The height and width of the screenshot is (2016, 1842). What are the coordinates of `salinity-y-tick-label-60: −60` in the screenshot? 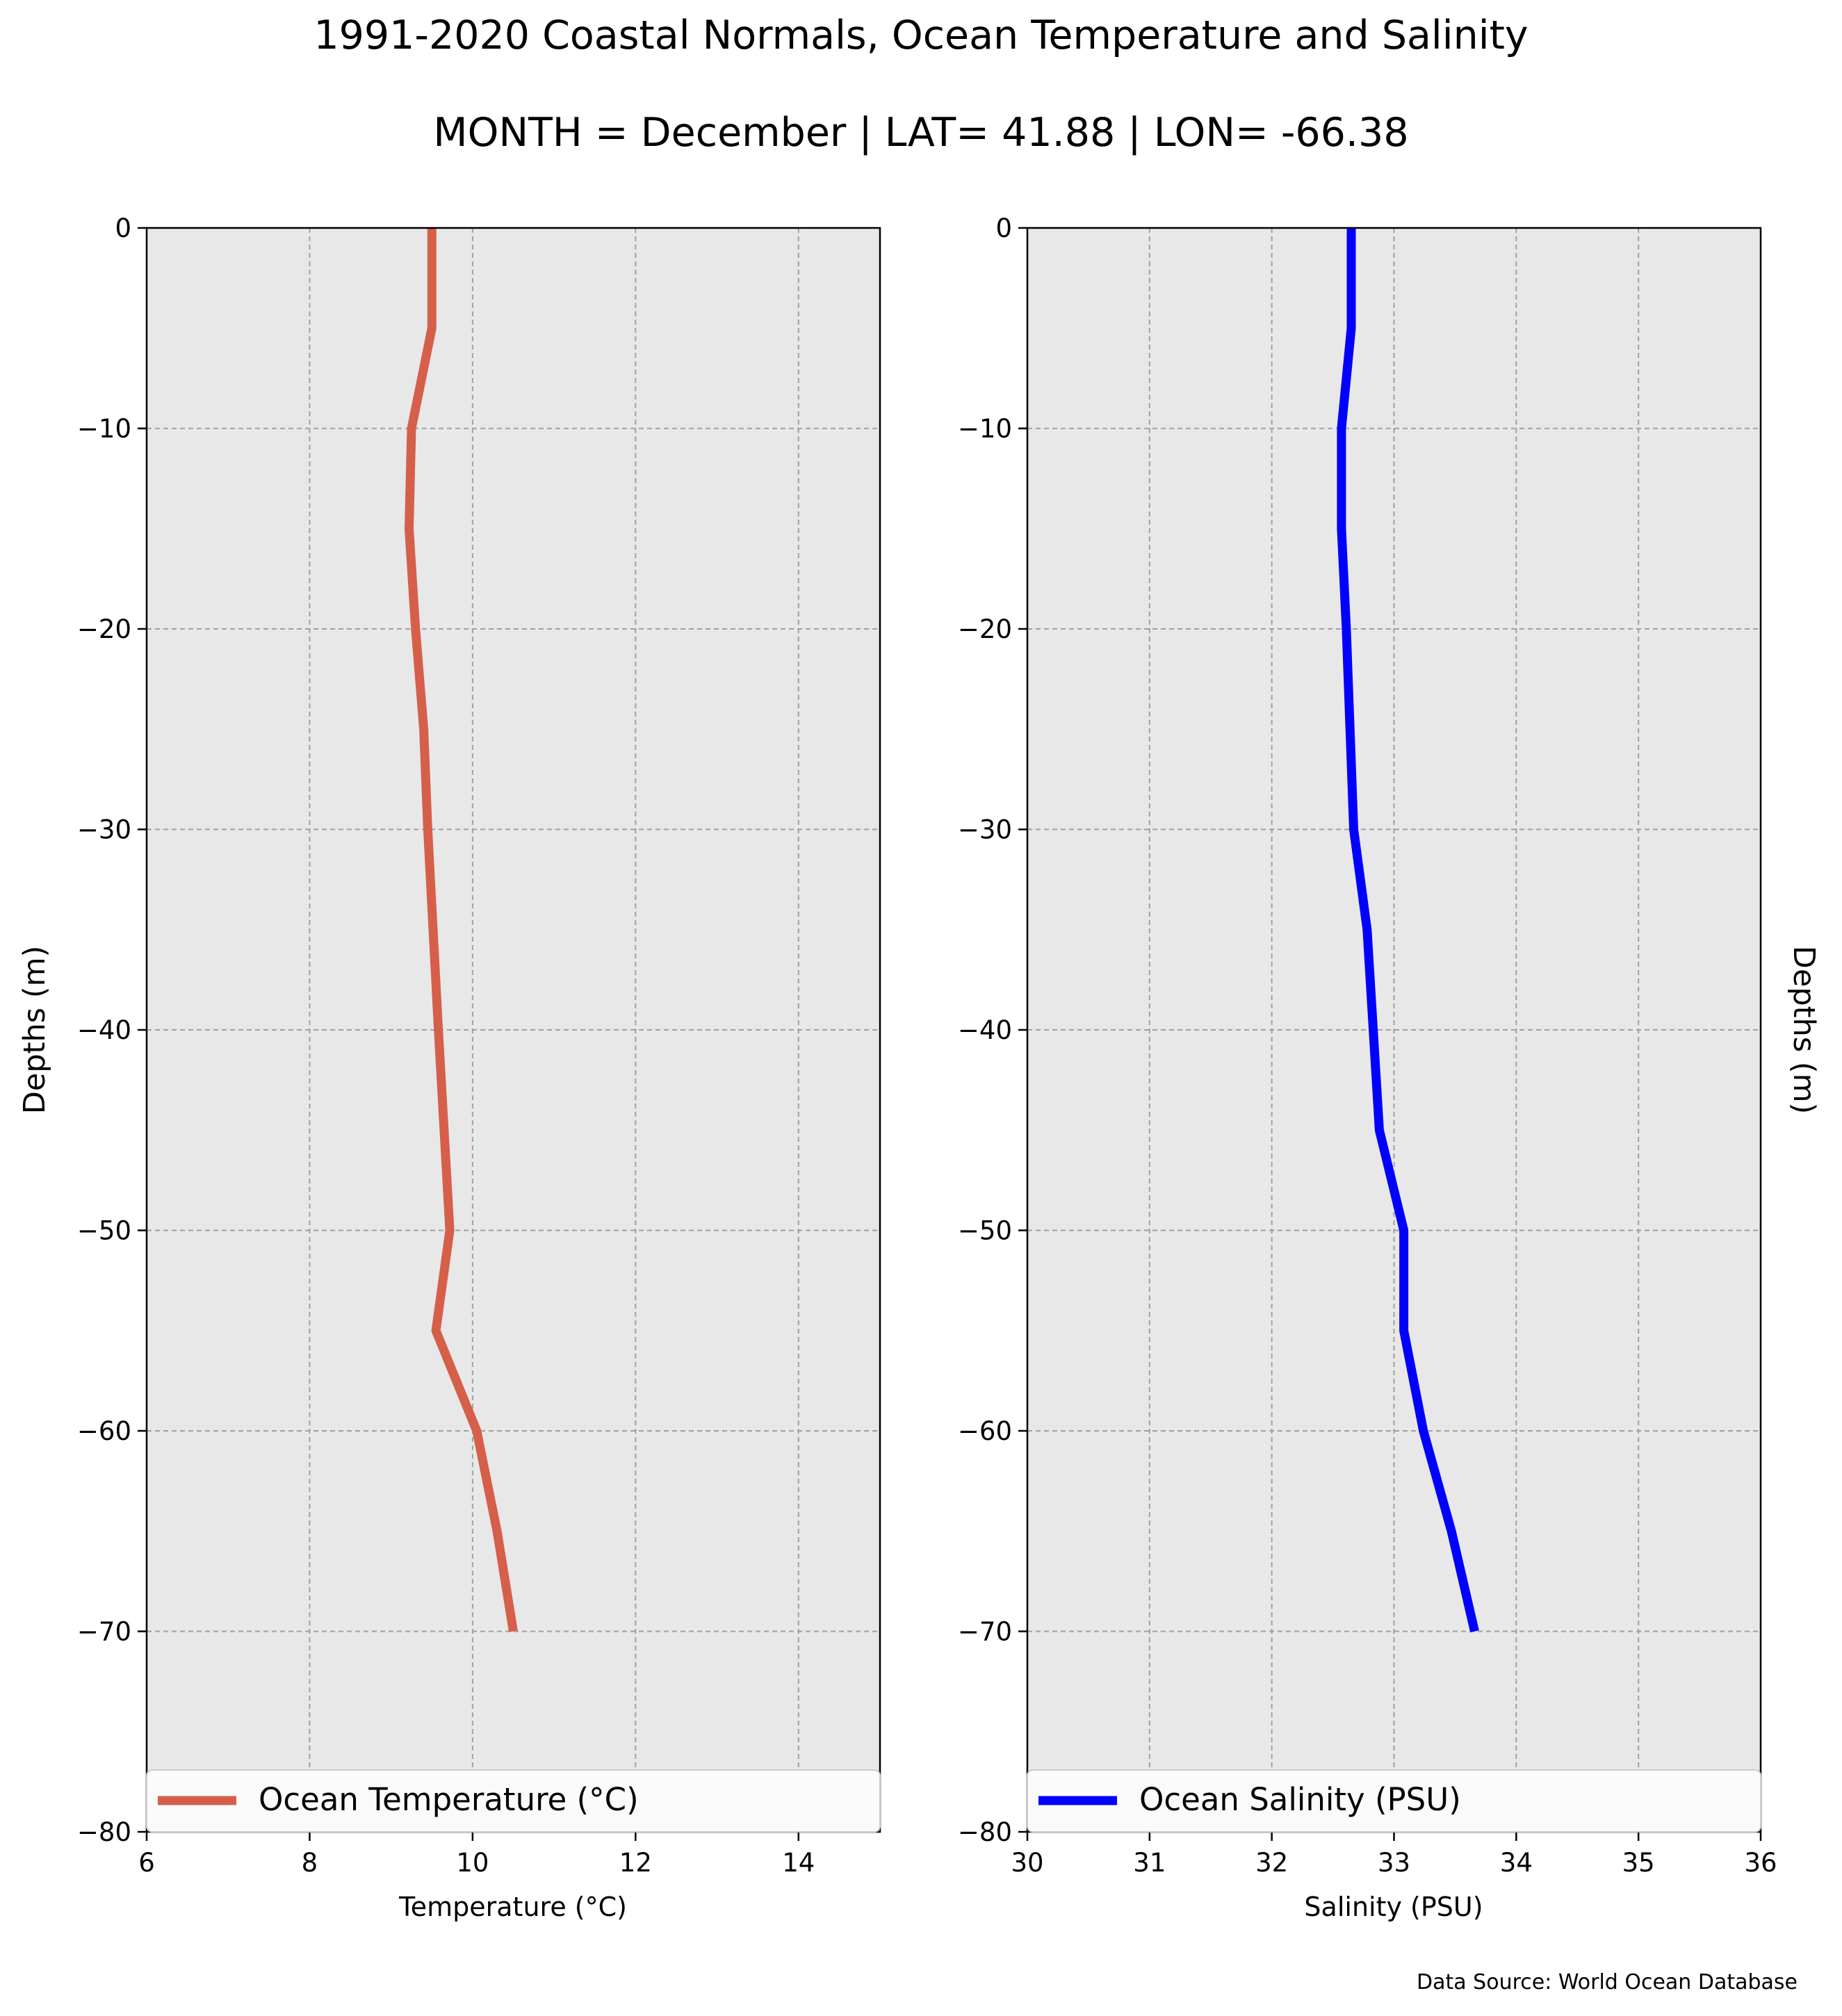 It's located at (985, 1431).